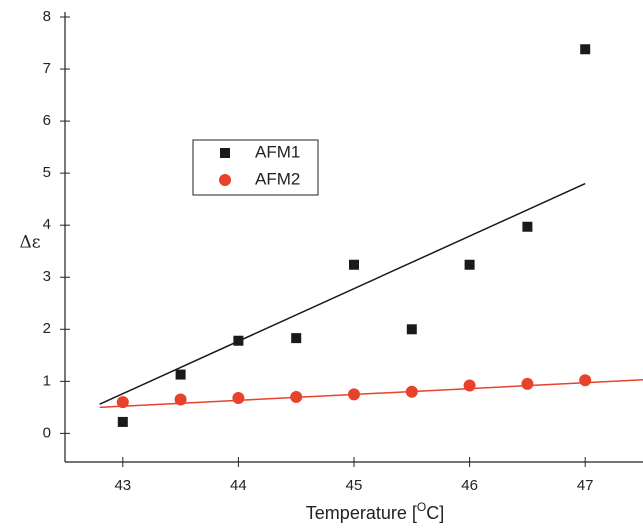  What do you see at coordinates (469, 485) in the screenshot?
I see `x-tick-label: 46` at bounding box center [469, 485].